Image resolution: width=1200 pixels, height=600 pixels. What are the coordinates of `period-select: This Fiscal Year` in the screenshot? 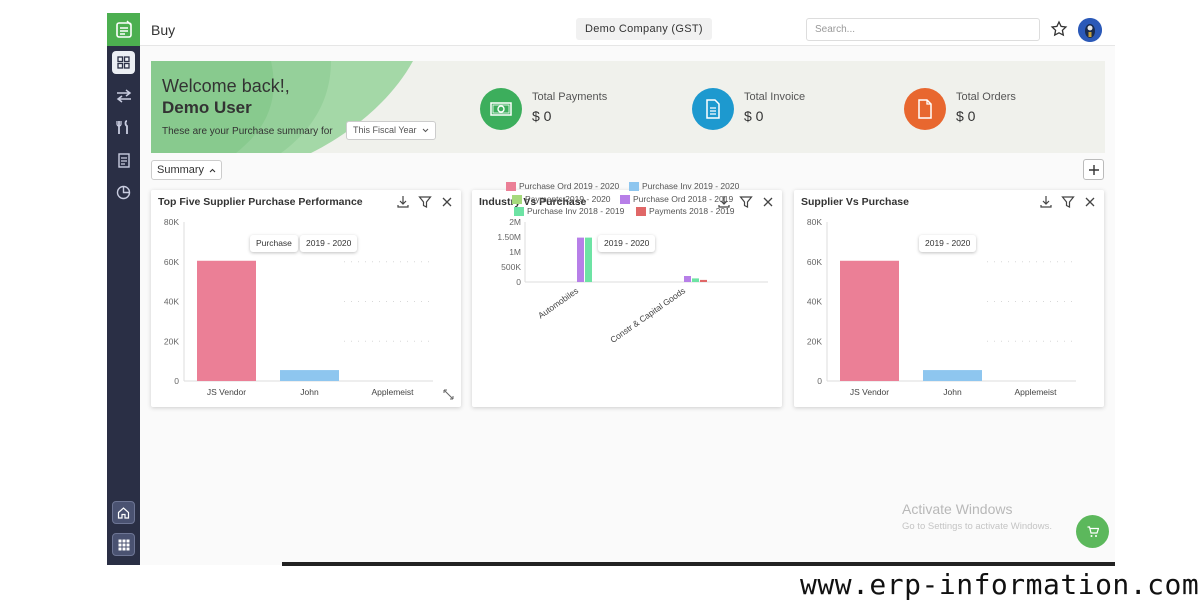 It's located at (391, 130).